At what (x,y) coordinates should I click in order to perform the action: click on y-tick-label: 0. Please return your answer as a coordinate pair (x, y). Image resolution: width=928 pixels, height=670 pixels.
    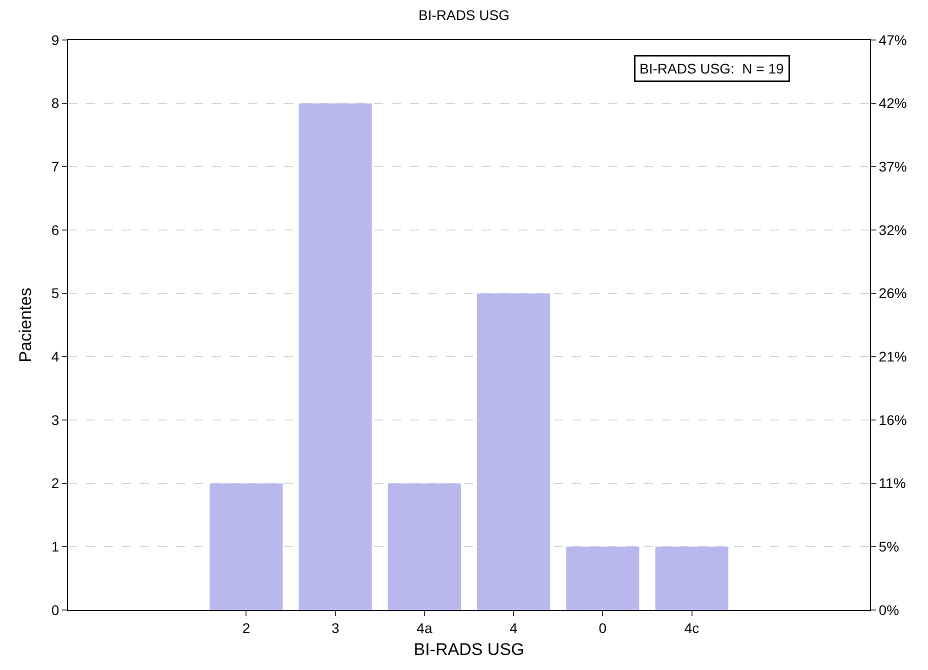
    Looking at the image, I should click on (55, 610).